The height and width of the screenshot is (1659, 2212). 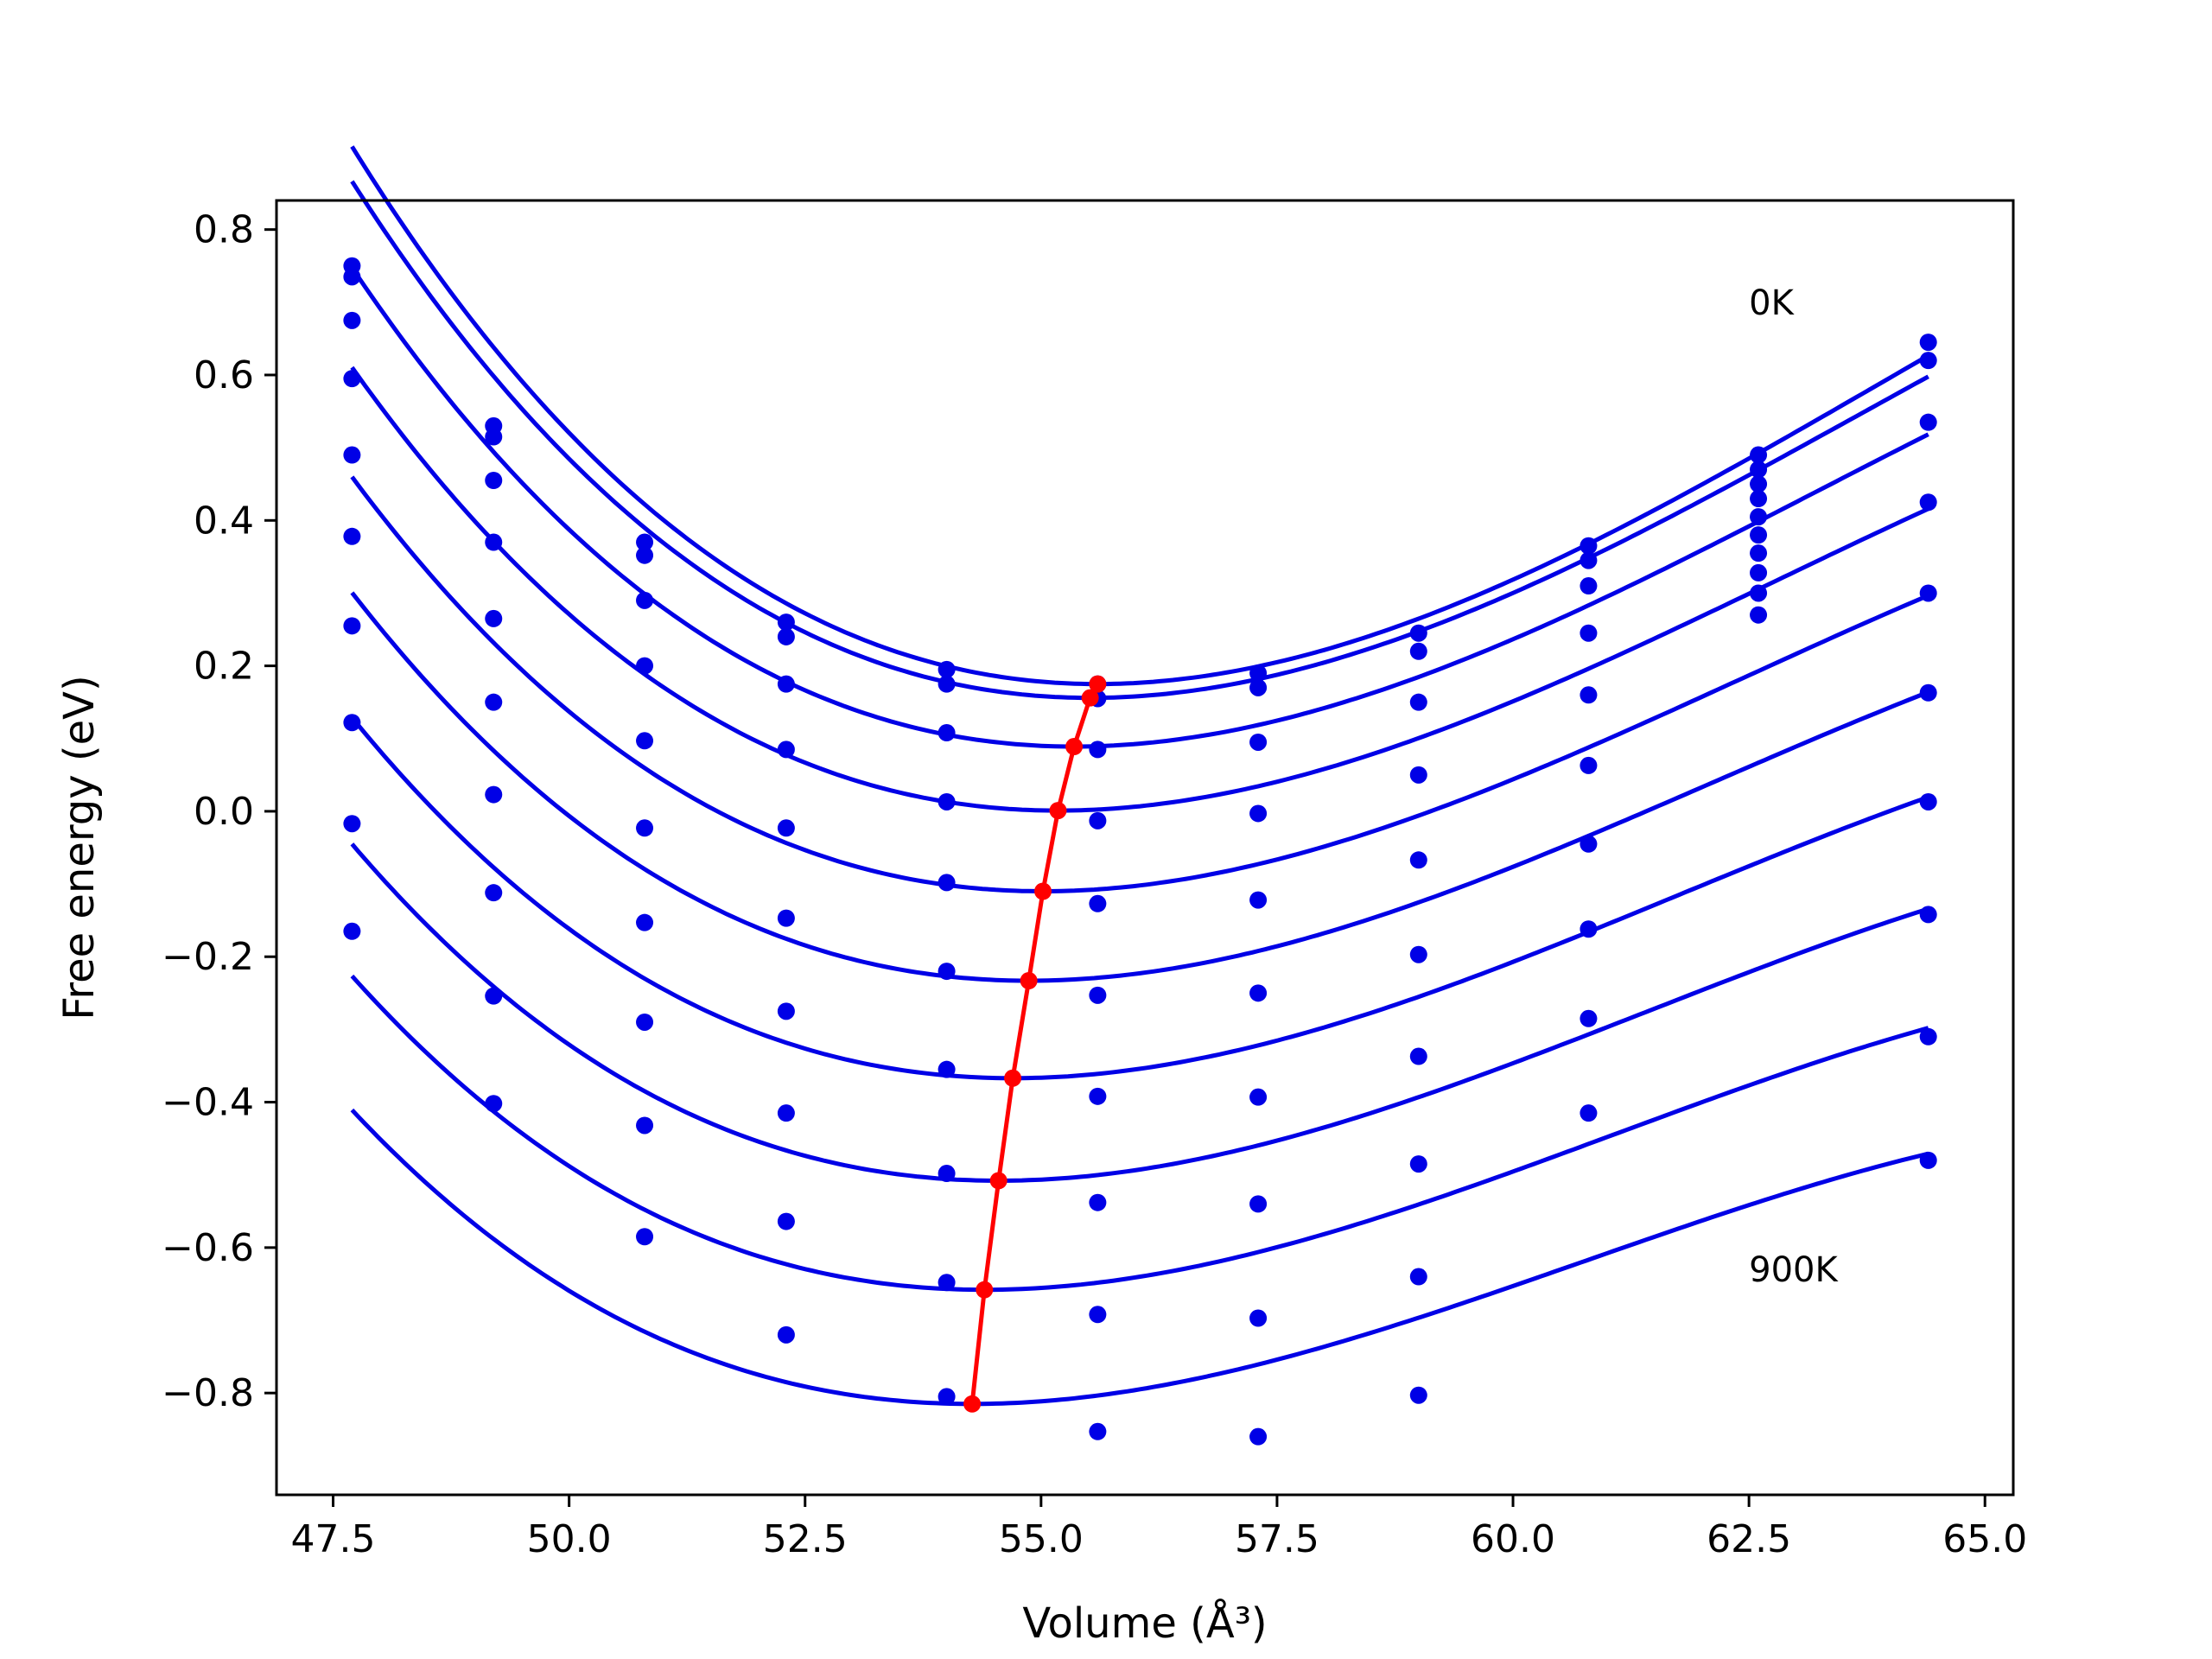 I want to click on y-tick-label: 0.4, so click(x=224, y=521).